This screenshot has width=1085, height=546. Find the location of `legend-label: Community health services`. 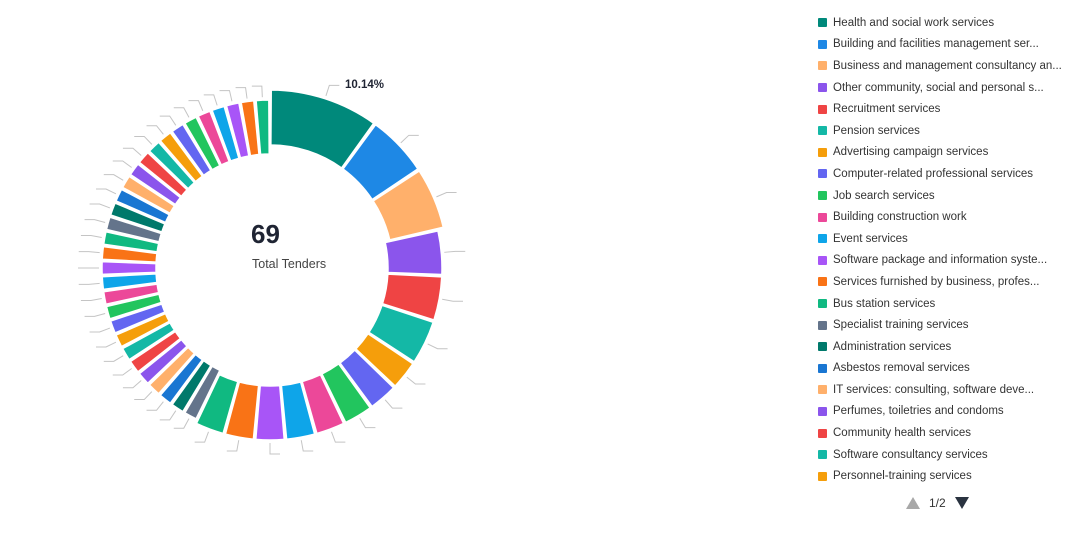

legend-label: Community health services is located at coordinates (902, 433).